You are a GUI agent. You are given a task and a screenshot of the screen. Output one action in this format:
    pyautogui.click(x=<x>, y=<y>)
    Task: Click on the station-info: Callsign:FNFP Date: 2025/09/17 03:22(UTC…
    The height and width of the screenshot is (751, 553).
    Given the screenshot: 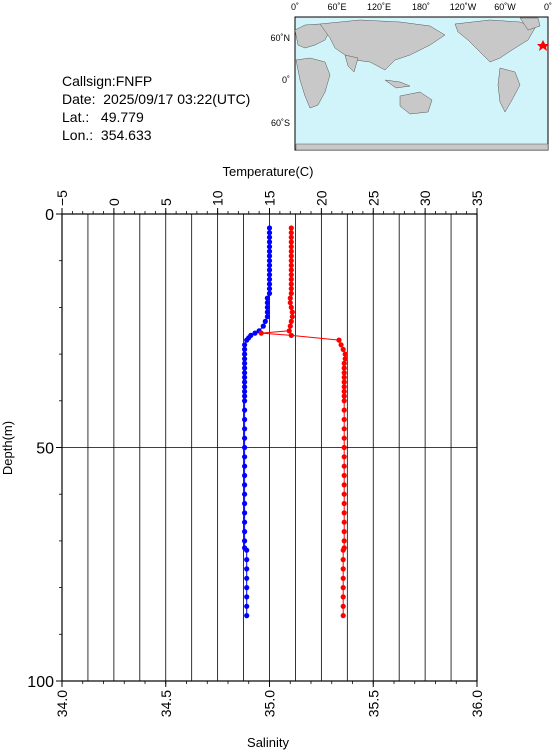 What is the action you would take?
    pyautogui.click(x=156, y=108)
    